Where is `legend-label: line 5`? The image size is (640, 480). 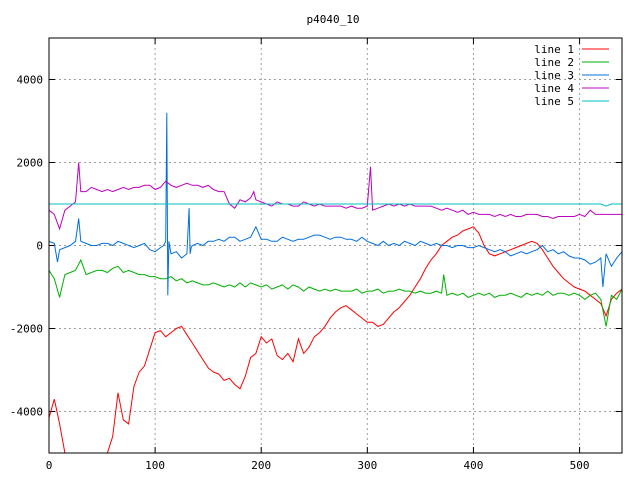
legend-label: line 5 is located at coordinates (554, 101).